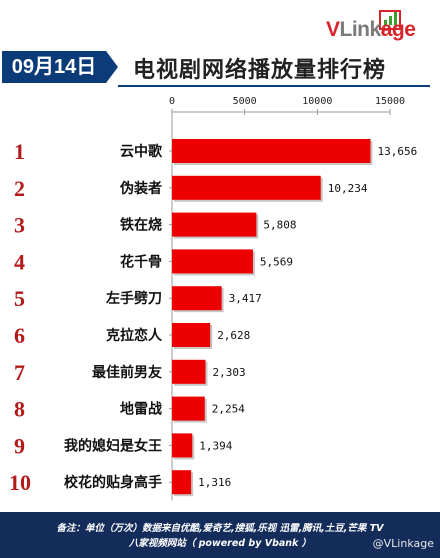 This screenshot has width=440, height=558. I want to click on category-label: 云中歌, so click(141, 151).